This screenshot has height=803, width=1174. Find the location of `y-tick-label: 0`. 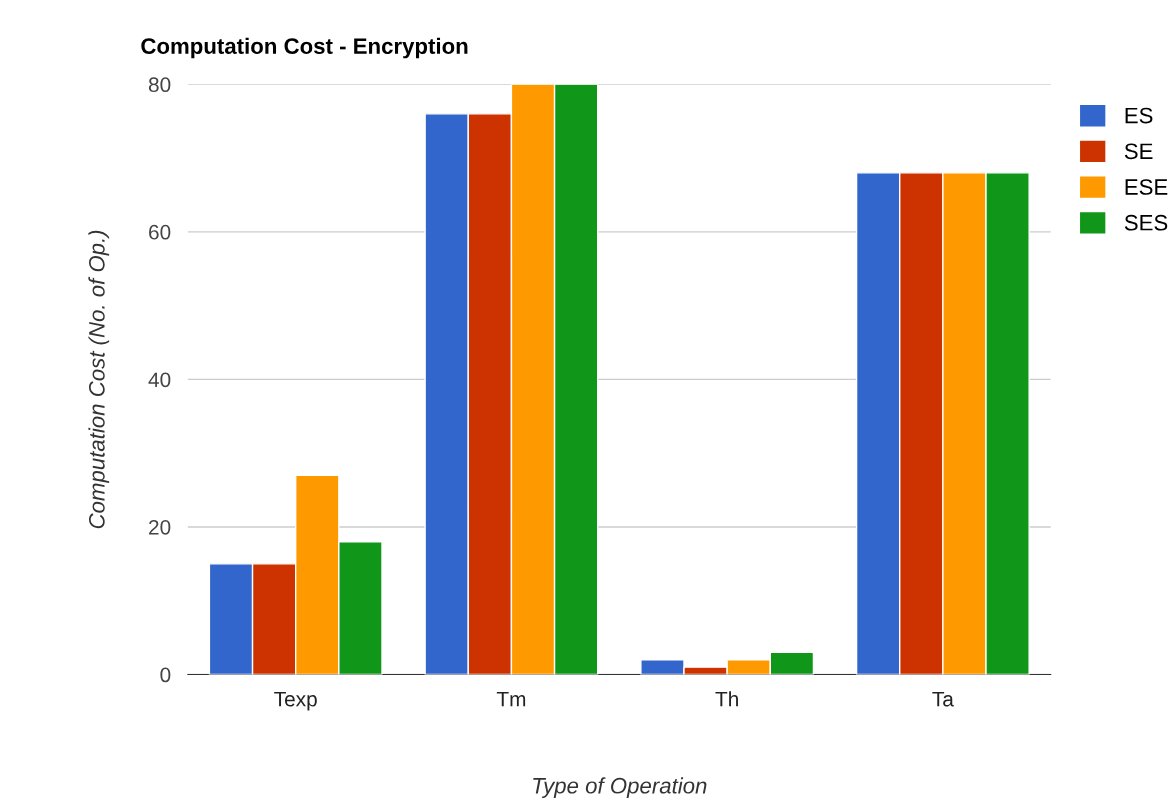

y-tick-label: 0 is located at coordinates (165, 675).